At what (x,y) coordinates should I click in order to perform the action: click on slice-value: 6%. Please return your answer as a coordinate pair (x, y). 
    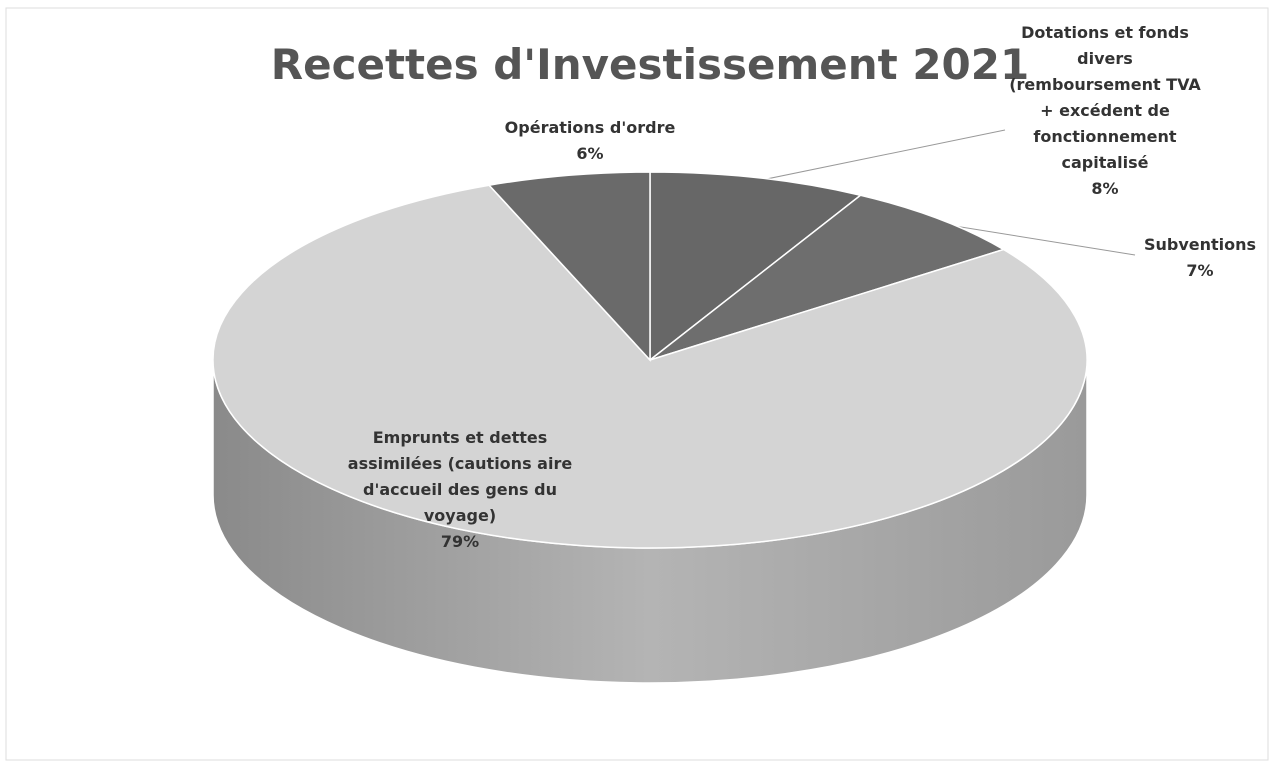
    Looking at the image, I should click on (590, 153).